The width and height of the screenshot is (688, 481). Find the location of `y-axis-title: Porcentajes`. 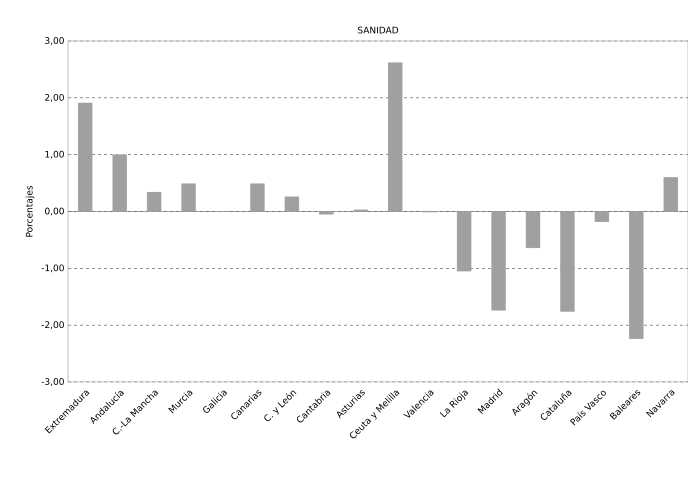

y-axis-title: Porcentajes is located at coordinates (30, 211).